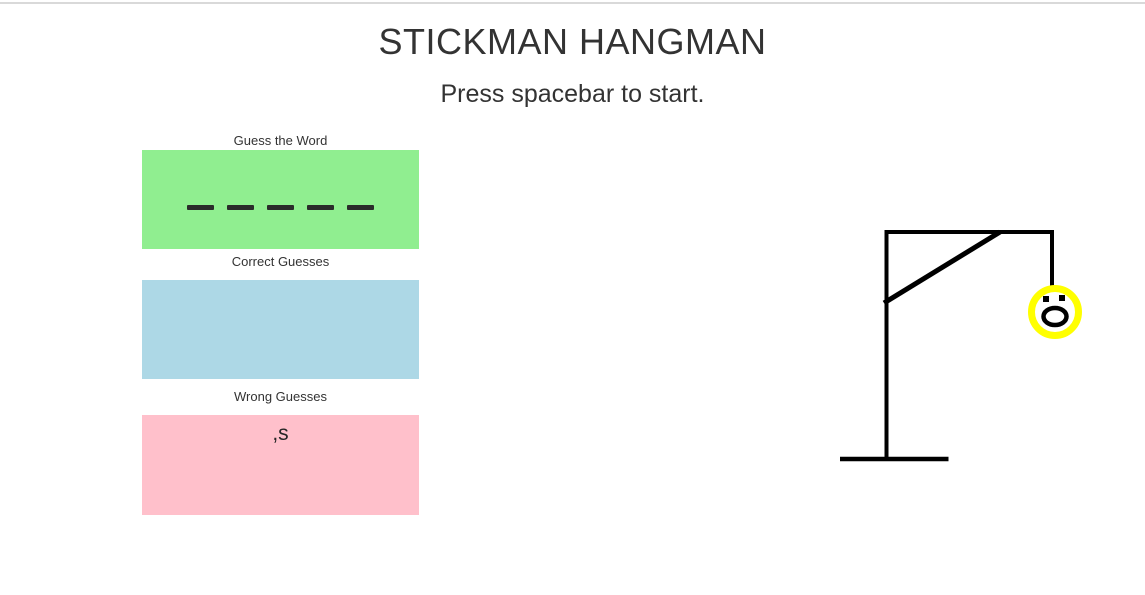 This screenshot has height=595, width=1145. What do you see at coordinates (280, 329) in the screenshot?
I see `correct-guesses-panel` at bounding box center [280, 329].